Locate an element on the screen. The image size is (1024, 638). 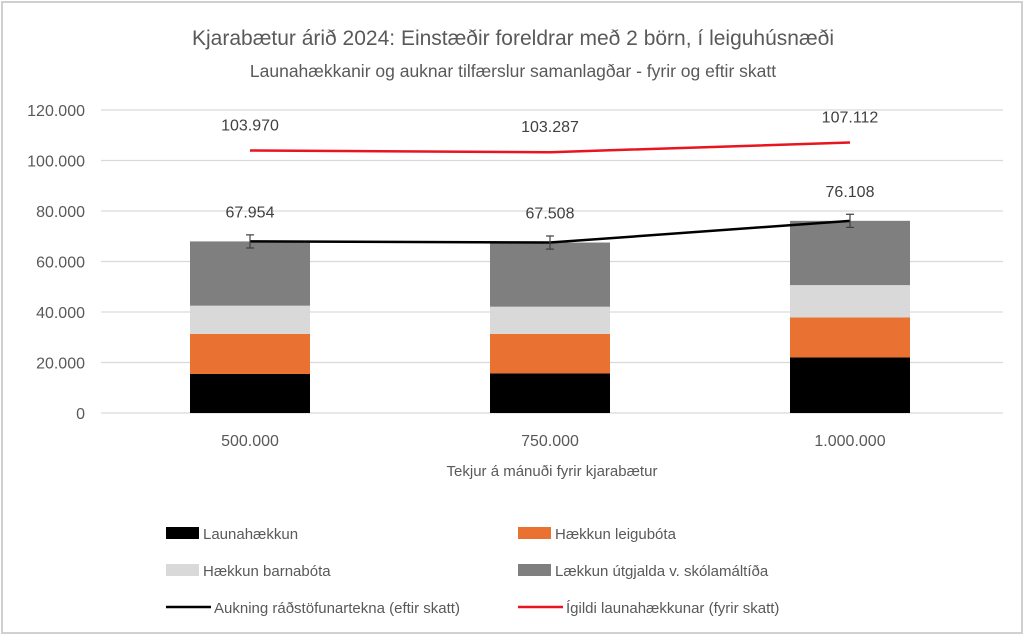
legend-item: Lækkun útgjalda v. skólamáltíða is located at coordinates (643, 571).